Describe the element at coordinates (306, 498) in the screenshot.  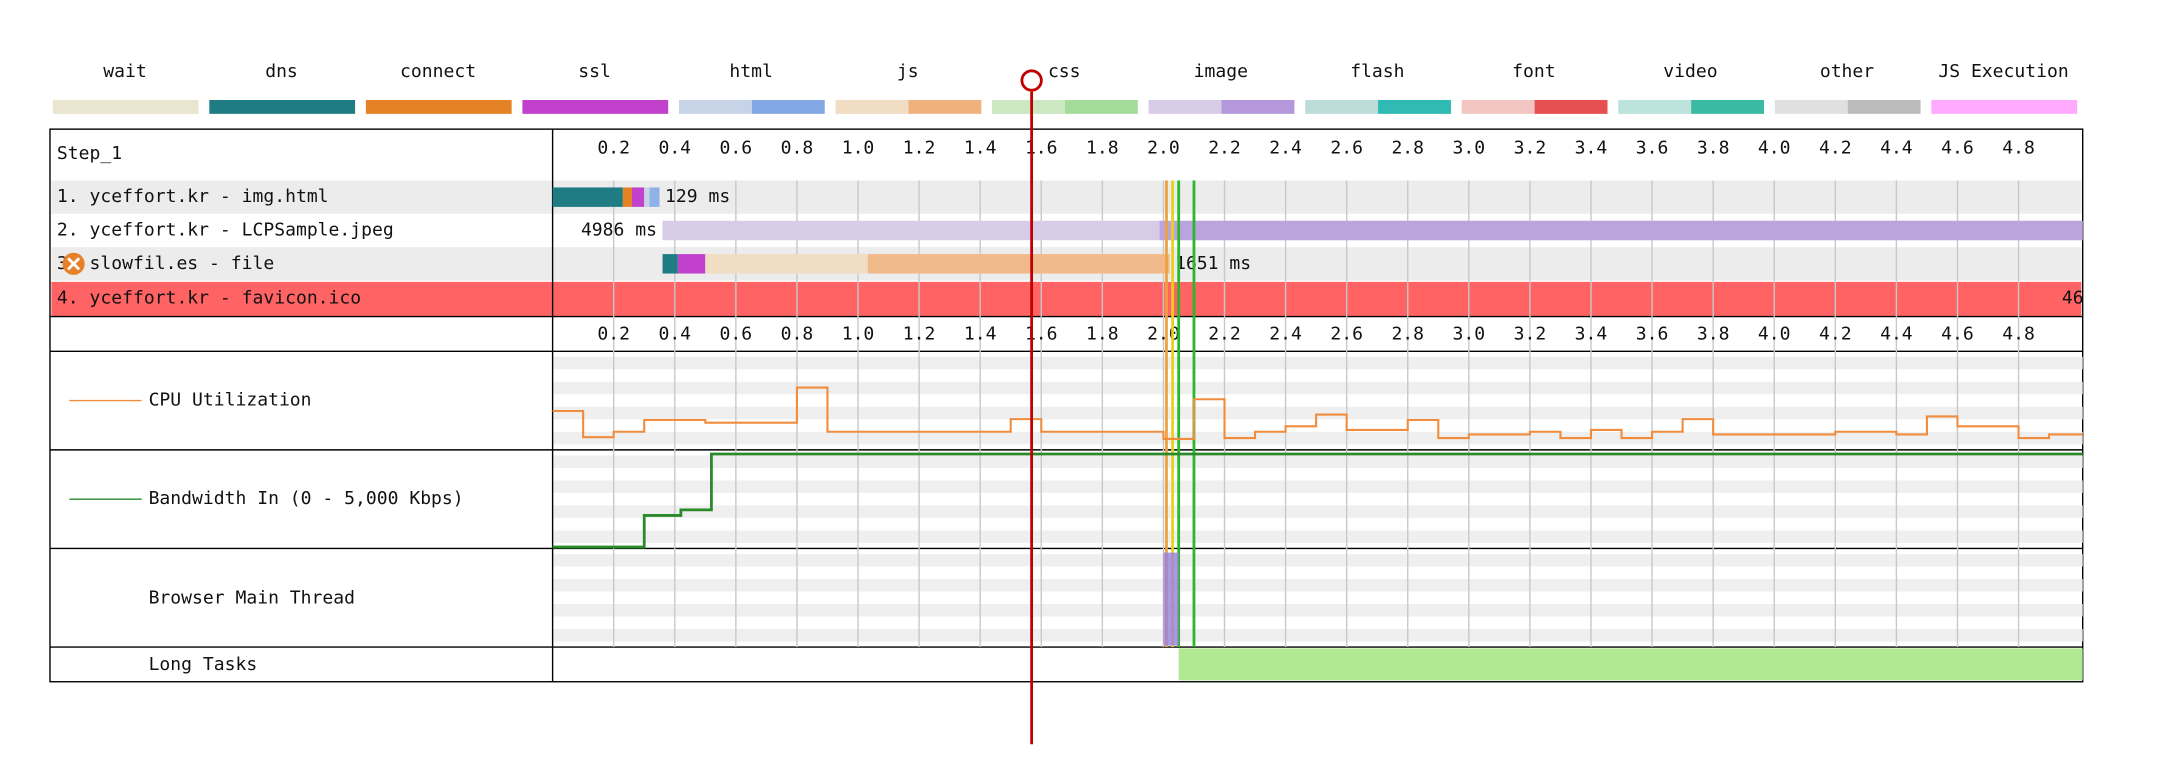
I see `bandwidth-label: Bandwidth In (0 - 5,000 Kbps)` at that location.